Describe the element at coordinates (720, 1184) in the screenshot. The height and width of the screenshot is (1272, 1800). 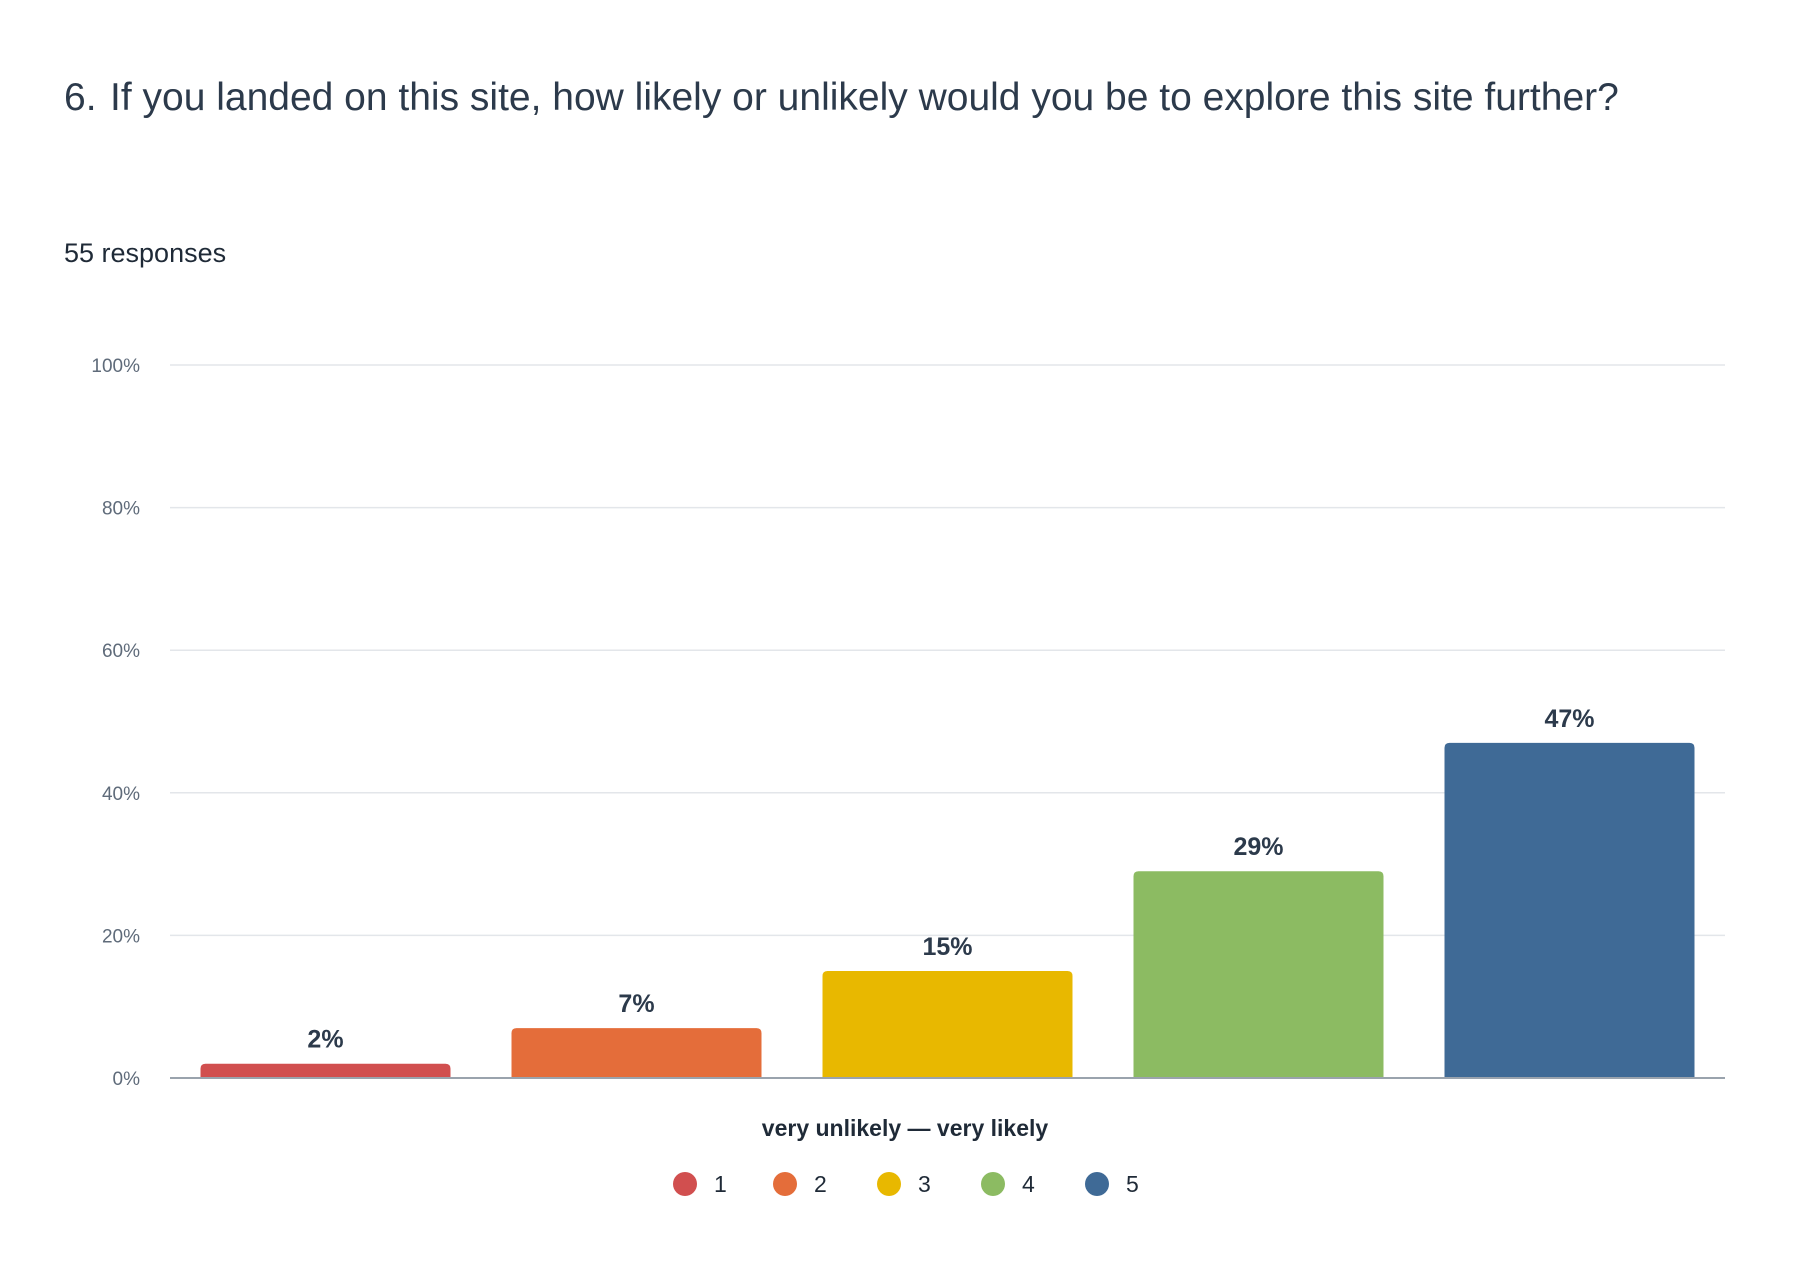
I see `legend-label-1: 1` at that location.